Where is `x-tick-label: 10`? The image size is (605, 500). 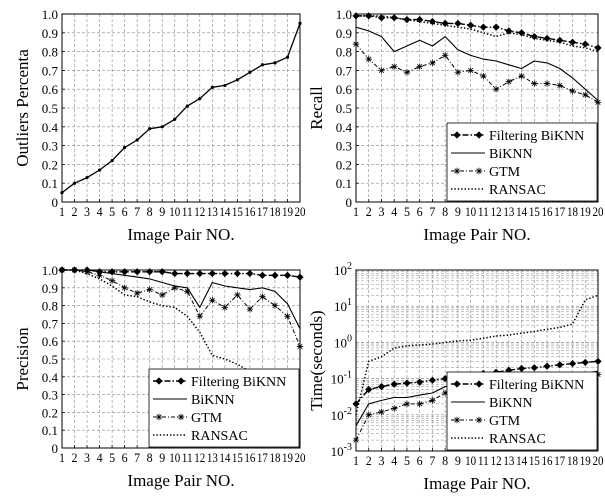 x-tick-label: 10 is located at coordinates (470, 460).